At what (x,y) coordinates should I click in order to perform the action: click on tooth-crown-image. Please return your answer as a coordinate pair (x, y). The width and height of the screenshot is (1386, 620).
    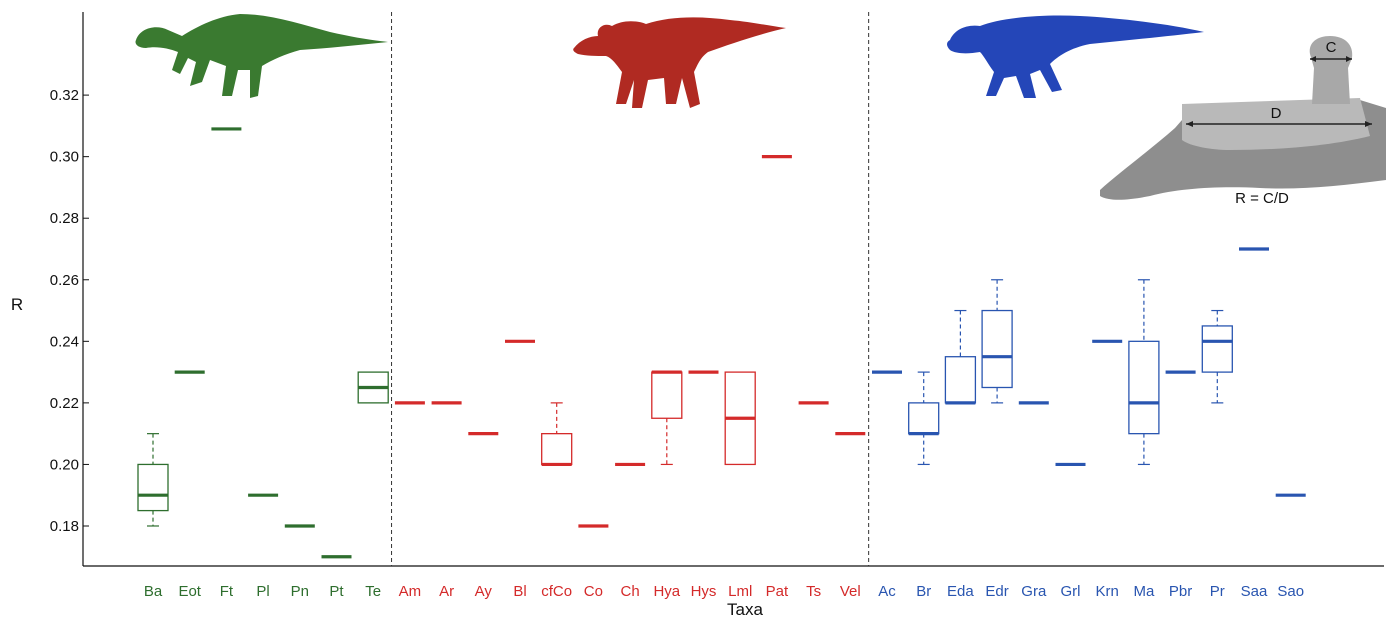
    Looking at the image, I should click on (1331, 70).